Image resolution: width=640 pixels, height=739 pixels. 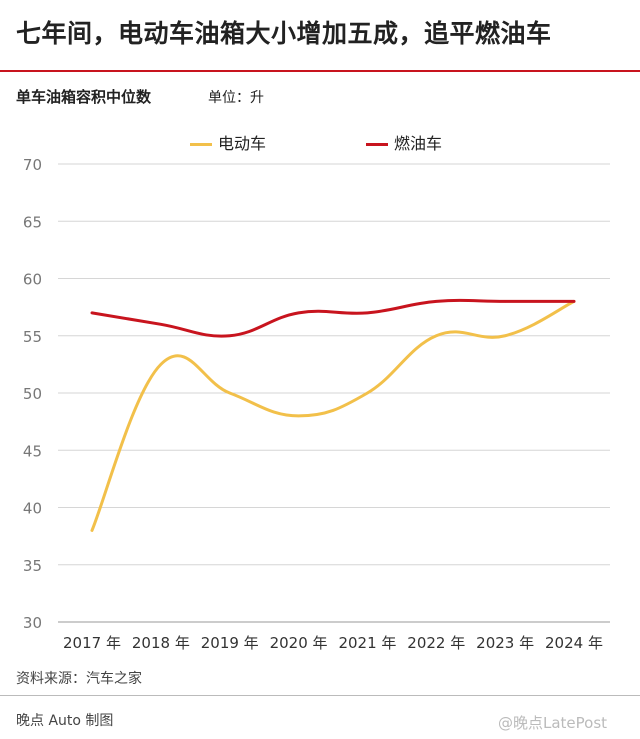 What do you see at coordinates (32, 165) in the screenshot?
I see `y-tick-label: 70` at bounding box center [32, 165].